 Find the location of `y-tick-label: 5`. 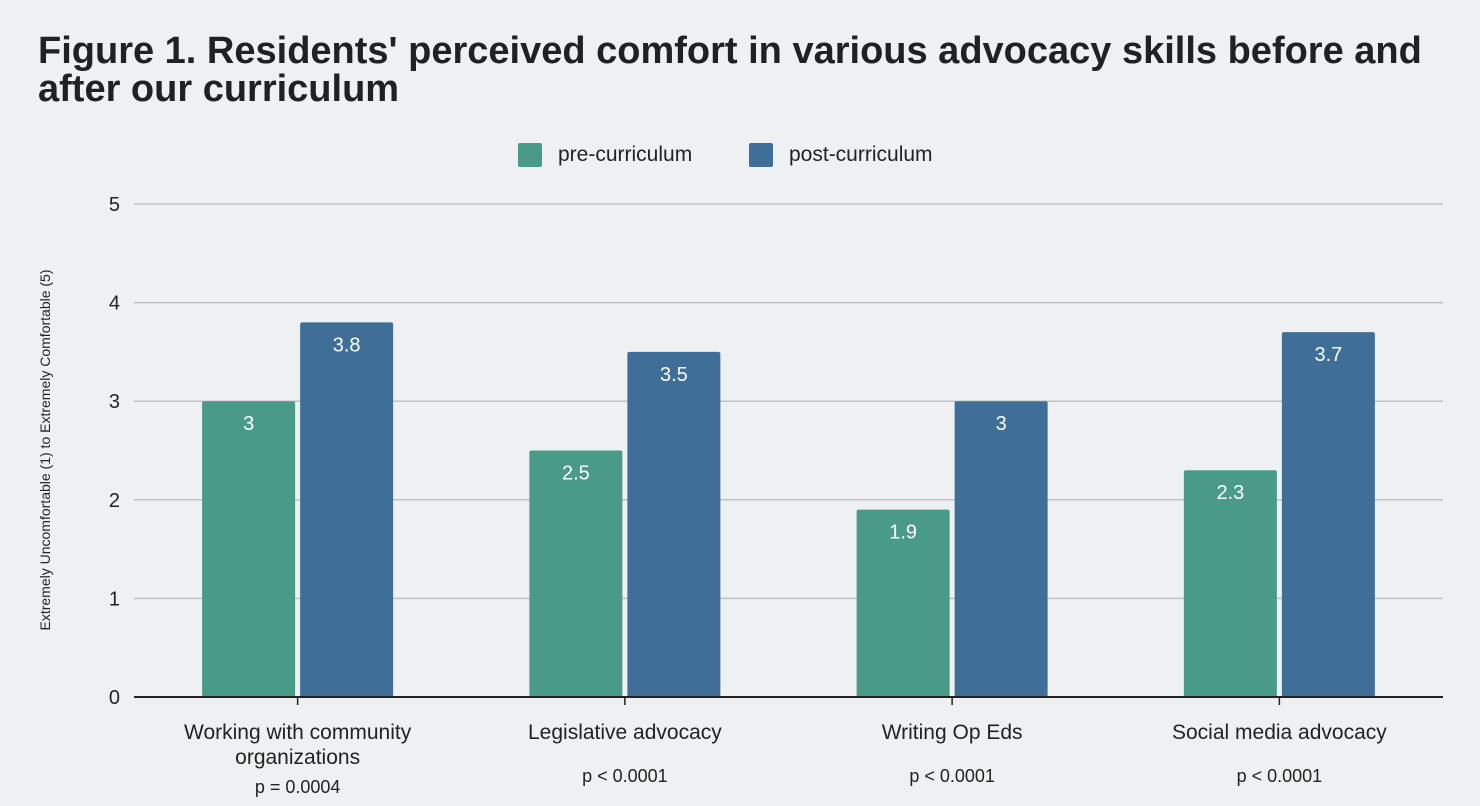

y-tick-label: 5 is located at coordinates (114, 205).